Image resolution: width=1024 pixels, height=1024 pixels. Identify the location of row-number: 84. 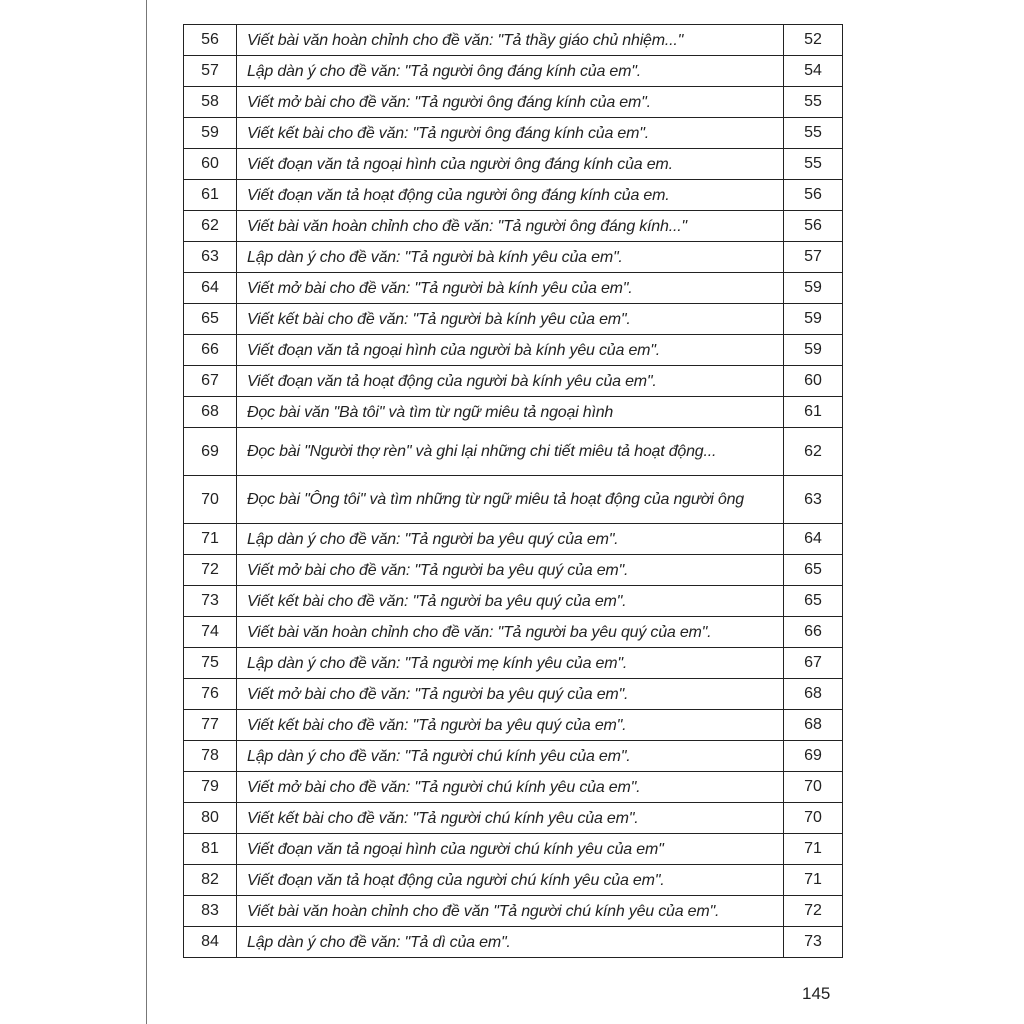
(210, 942).